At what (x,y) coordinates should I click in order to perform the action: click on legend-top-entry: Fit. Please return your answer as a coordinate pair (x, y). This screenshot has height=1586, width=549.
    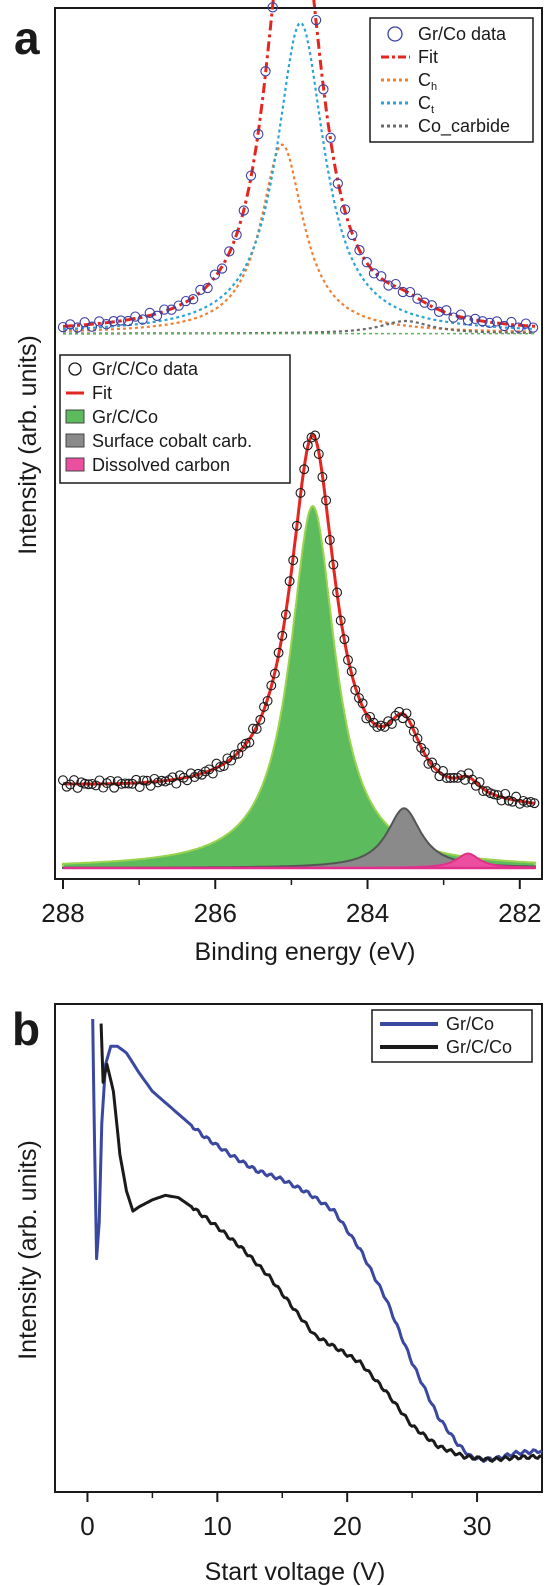
    Looking at the image, I should click on (409, 57).